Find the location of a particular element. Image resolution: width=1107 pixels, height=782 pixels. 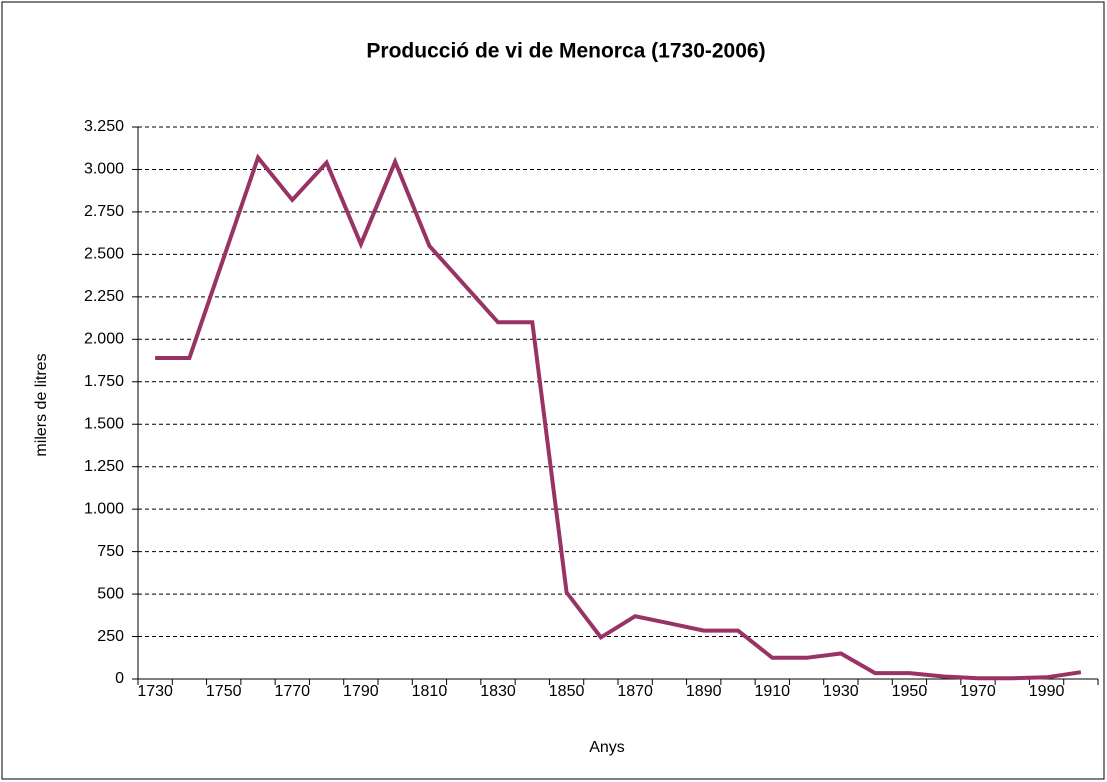

y-tick-label: 2.250 is located at coordinates (104, 296).